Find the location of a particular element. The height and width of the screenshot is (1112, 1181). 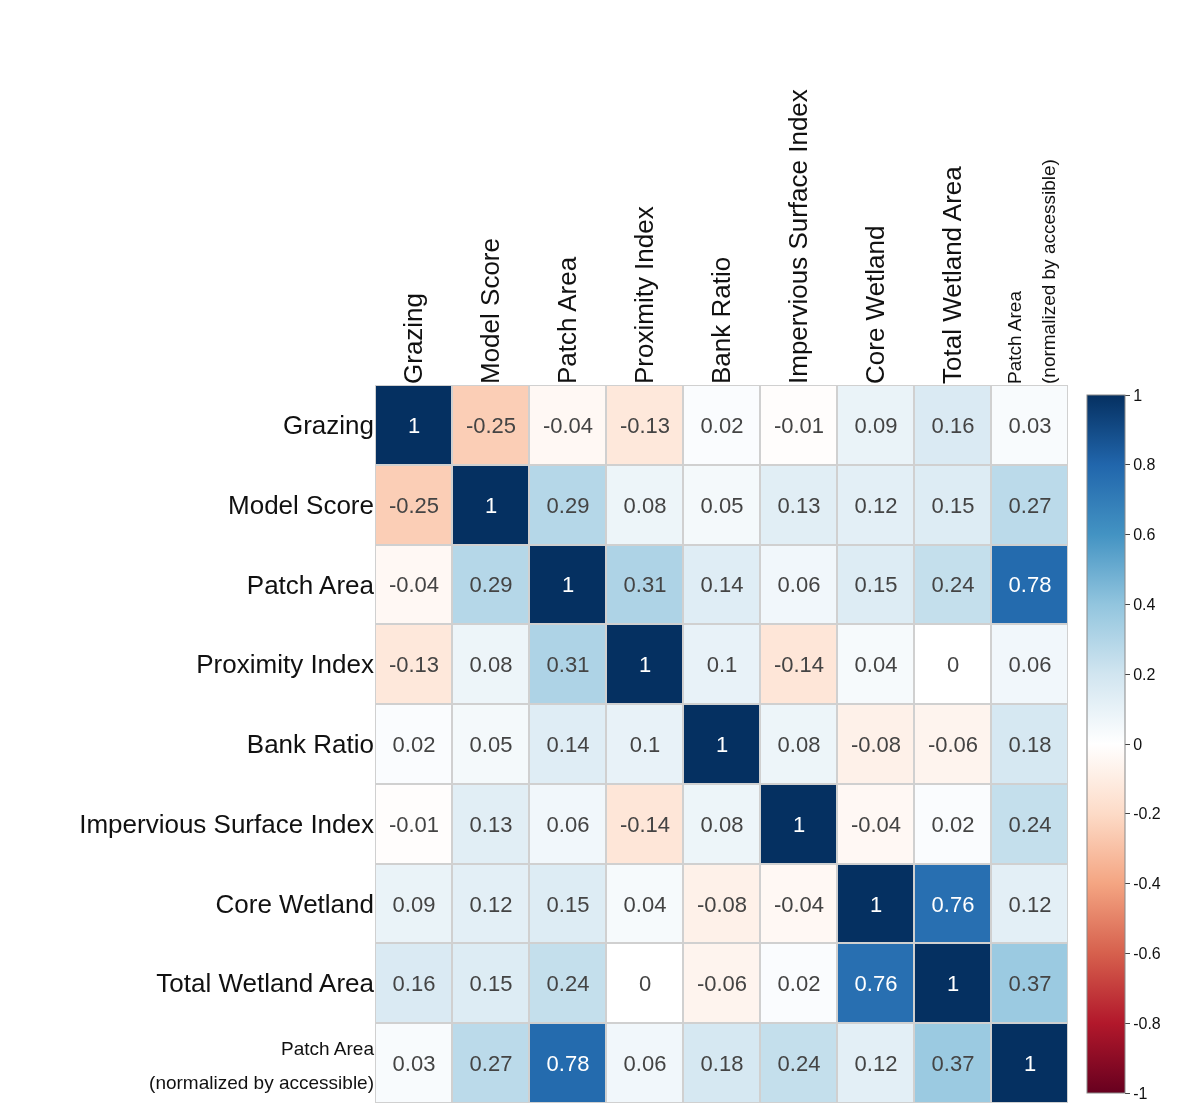

x-tick-label: Proximity Index is located at coordinates (643, 295).